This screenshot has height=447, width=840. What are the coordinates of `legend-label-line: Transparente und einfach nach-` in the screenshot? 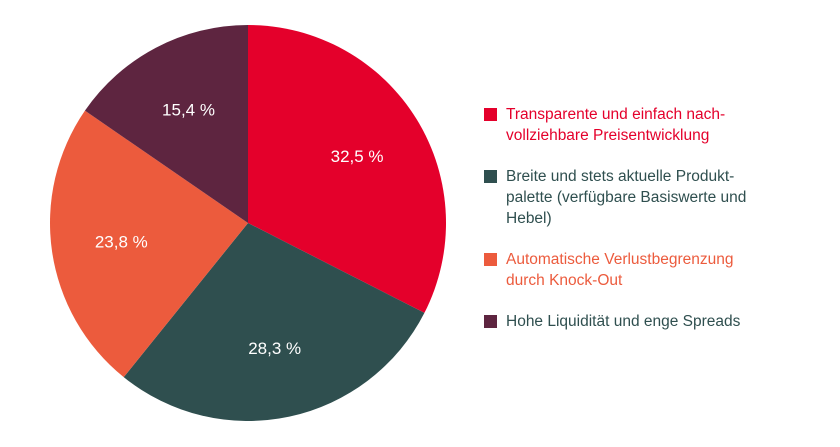 It's located at (616, 114).